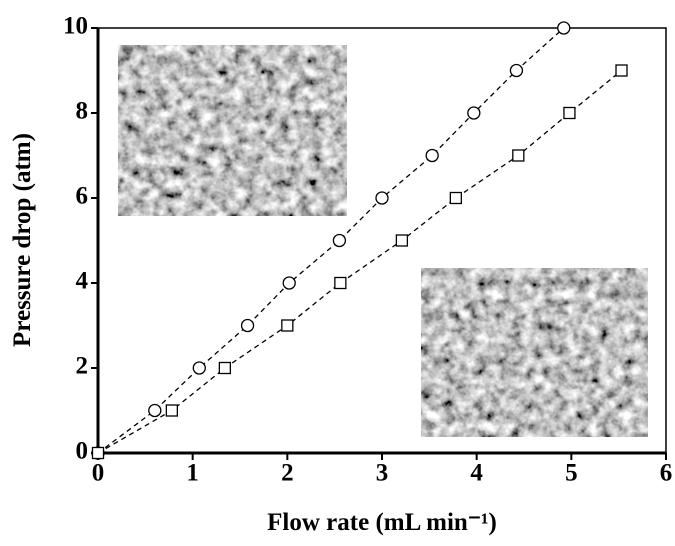  Describe the element at coordinates (82, 366) in the screenshot. I see `y-tick-label: 2` at that location.